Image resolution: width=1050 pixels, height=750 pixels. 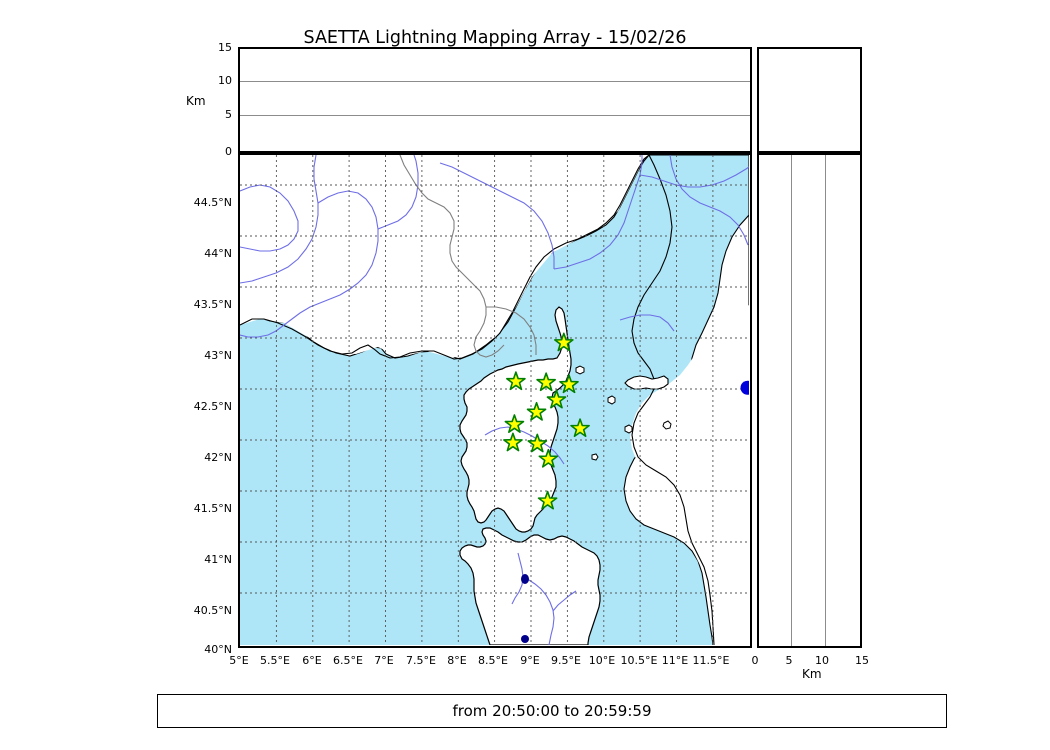 What do you see at coordinates (524, 445) in the screenshot?
I see `river-corsica-golo` at bounding box center [524, 445].